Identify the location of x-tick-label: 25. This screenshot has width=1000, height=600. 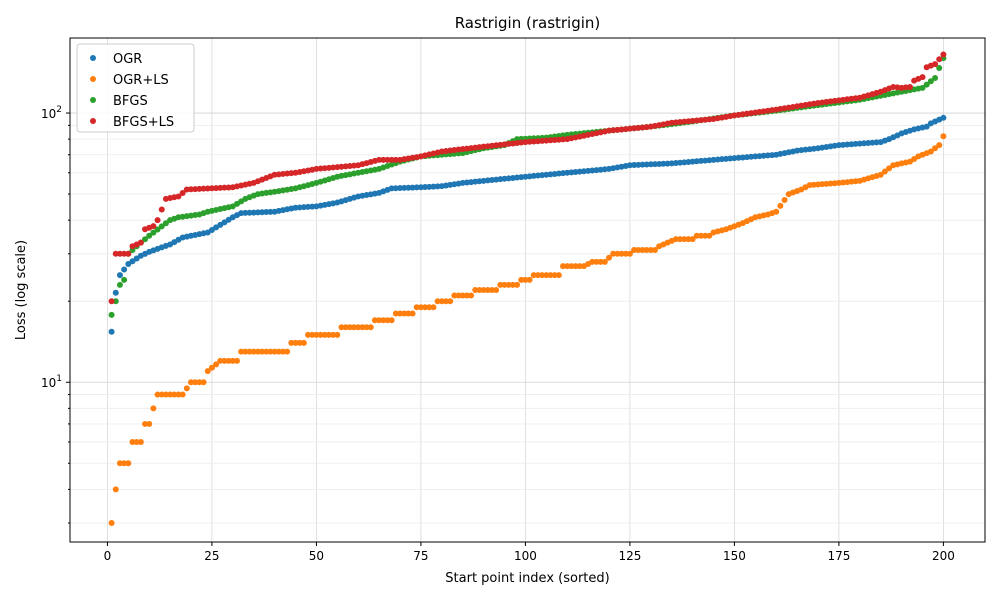
(211, 556).